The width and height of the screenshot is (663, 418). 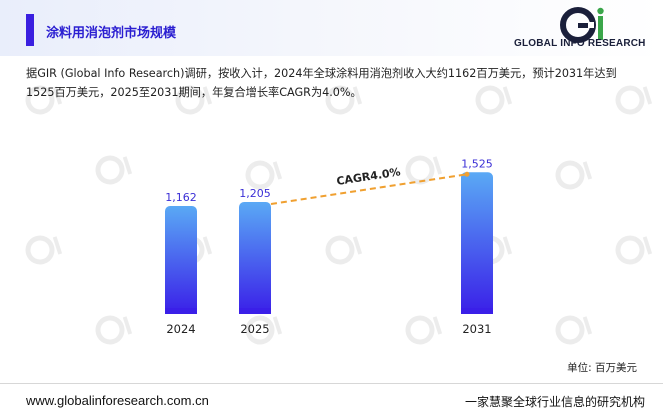 What do you see at coordinates (255, 258) in the screenshot?
I see `bar-2025` at bounding box center [255, 258].